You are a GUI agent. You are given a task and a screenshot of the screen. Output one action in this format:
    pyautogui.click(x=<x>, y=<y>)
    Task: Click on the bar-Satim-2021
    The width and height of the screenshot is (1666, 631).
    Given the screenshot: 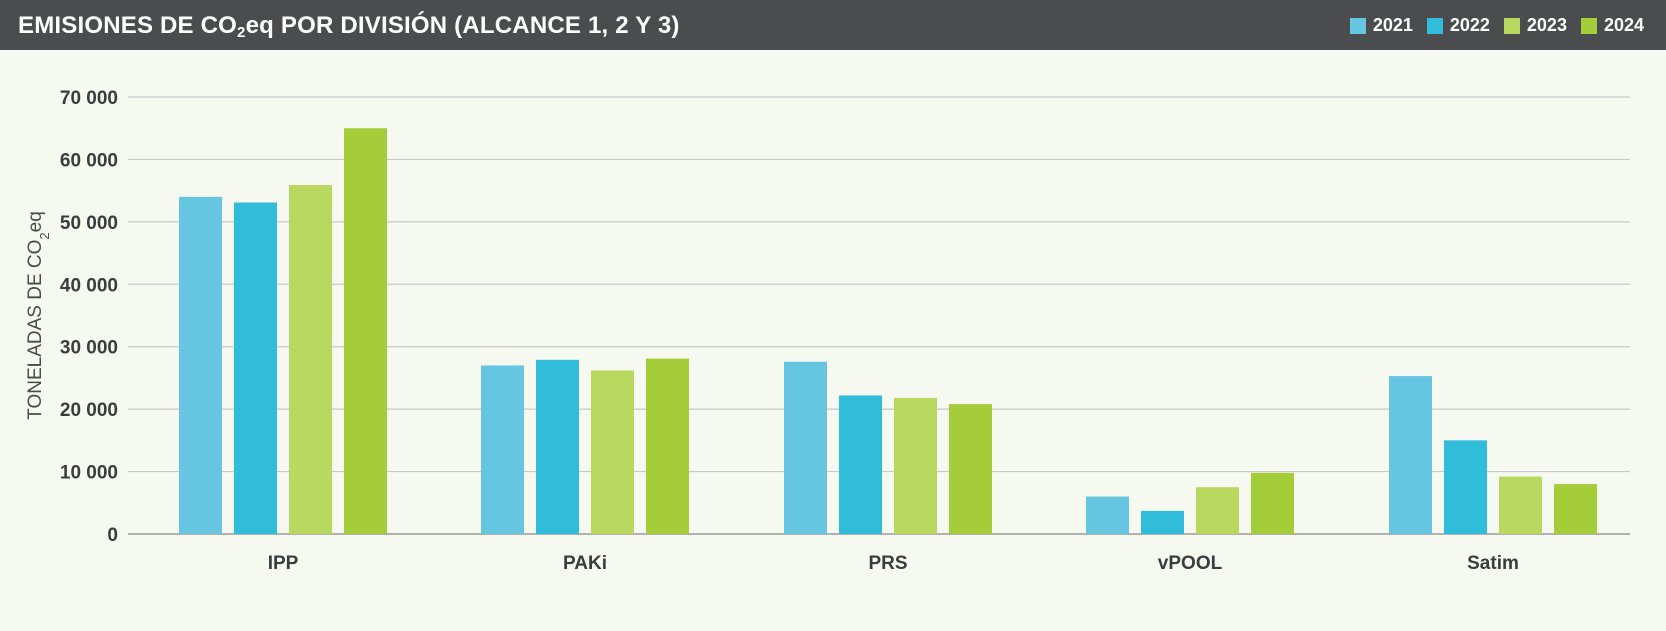 What is the action you would take?
    pyautogui.click(x=1410, y=455)
    